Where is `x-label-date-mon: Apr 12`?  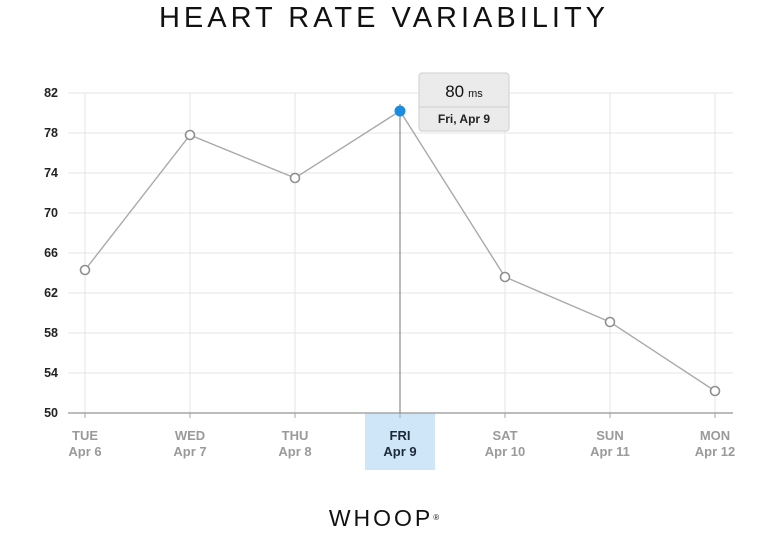 x-label-date-mon: Apr 12 is located at coordinates (715, 451).